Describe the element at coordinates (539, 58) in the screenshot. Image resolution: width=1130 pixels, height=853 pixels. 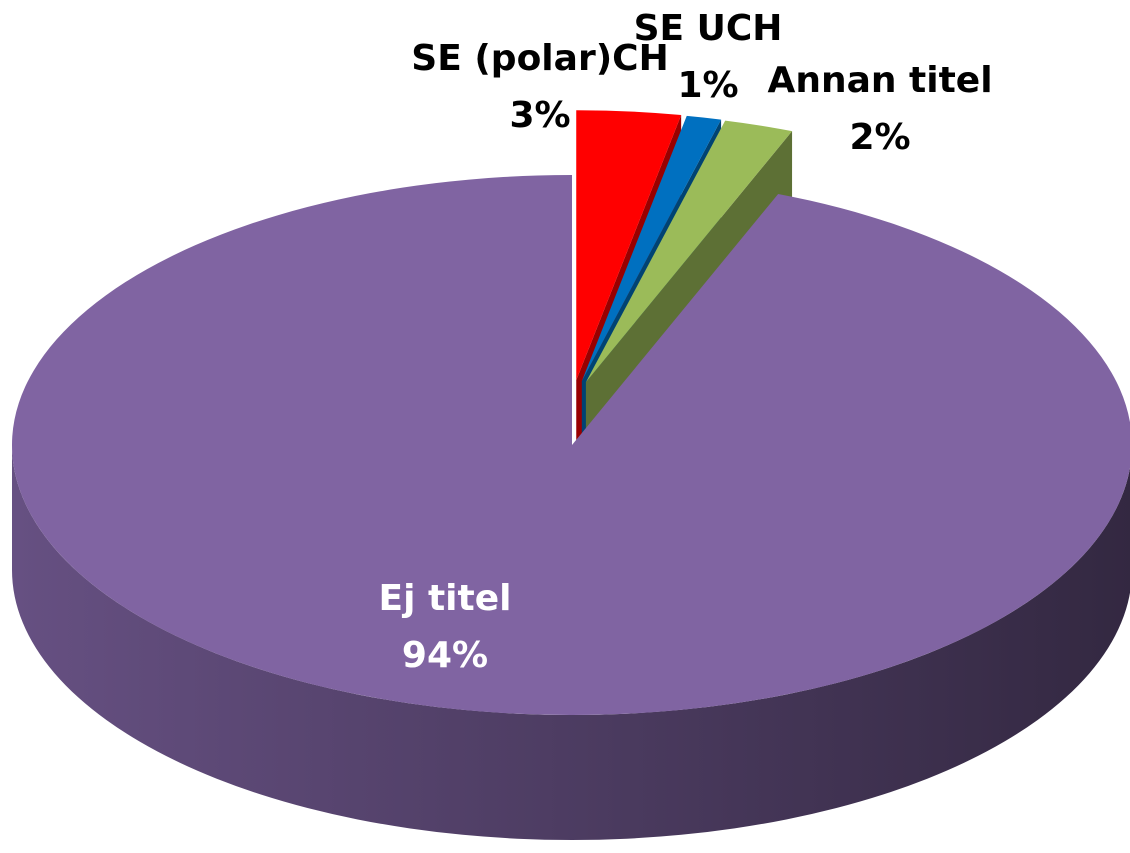
I see `slice-label: SE (polar)CH` at that location.